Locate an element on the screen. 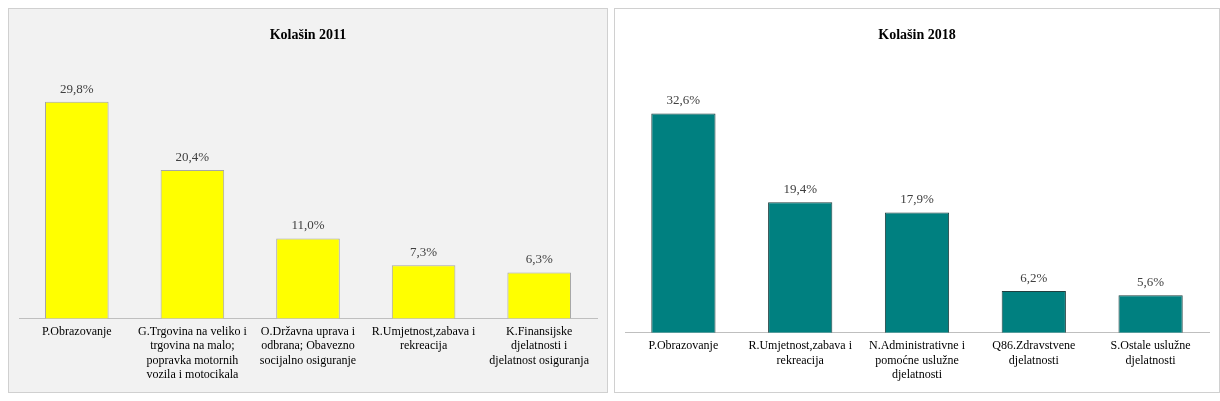  data-label: 11,0% is located at coordinates (308, 225).